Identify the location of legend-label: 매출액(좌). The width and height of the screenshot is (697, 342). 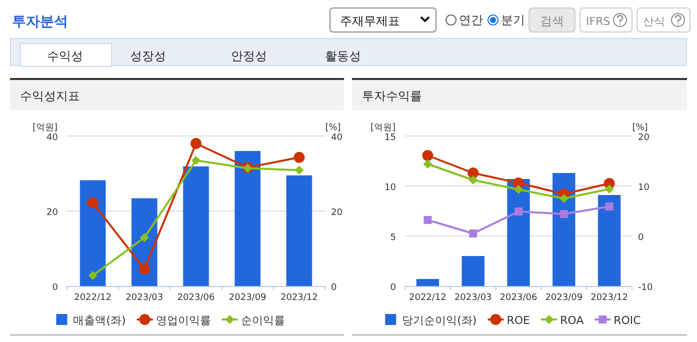
(99, 320).